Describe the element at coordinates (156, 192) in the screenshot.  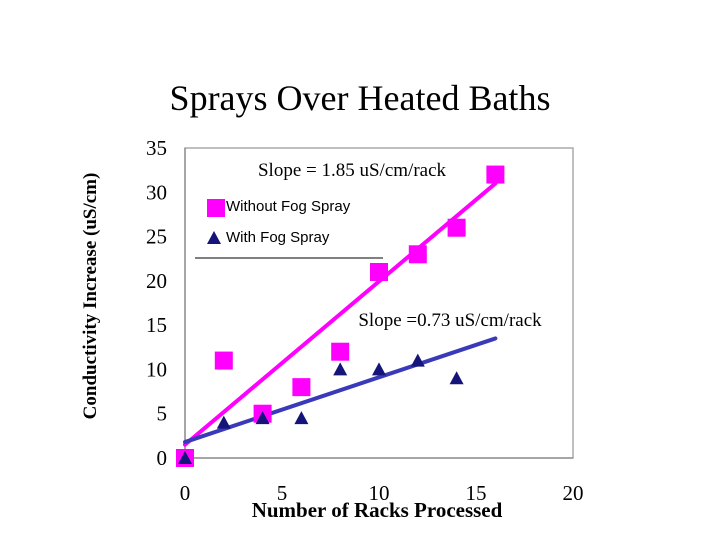
I see `y-tick-label-6: 30` at that location.